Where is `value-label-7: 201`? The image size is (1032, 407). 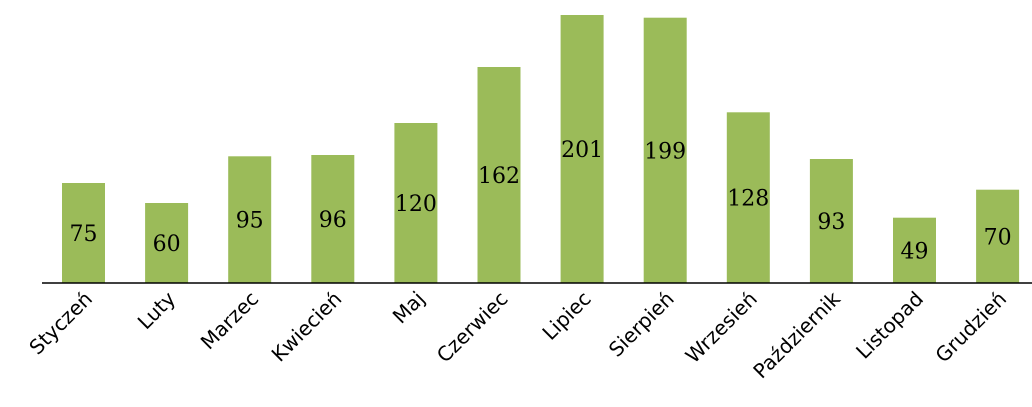
value-label-7: 201 is located at coordinates (582, 150).